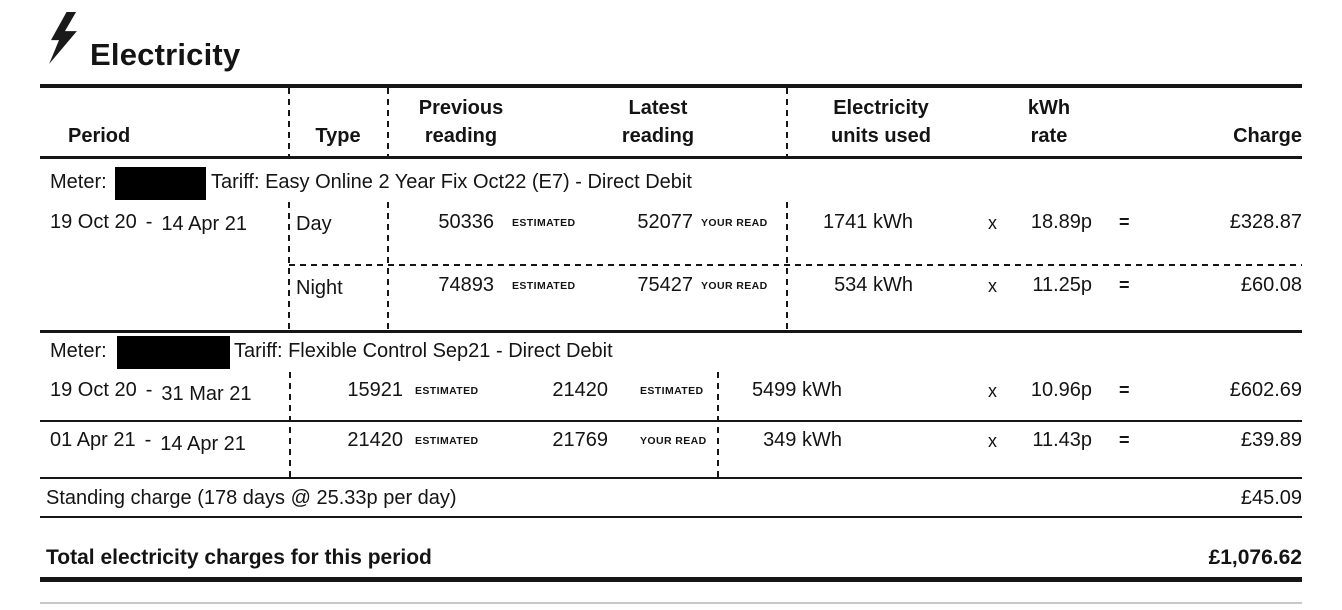  I want to click on period-range: 19 Oct 20-31 Mar 21, so click(151, 392).